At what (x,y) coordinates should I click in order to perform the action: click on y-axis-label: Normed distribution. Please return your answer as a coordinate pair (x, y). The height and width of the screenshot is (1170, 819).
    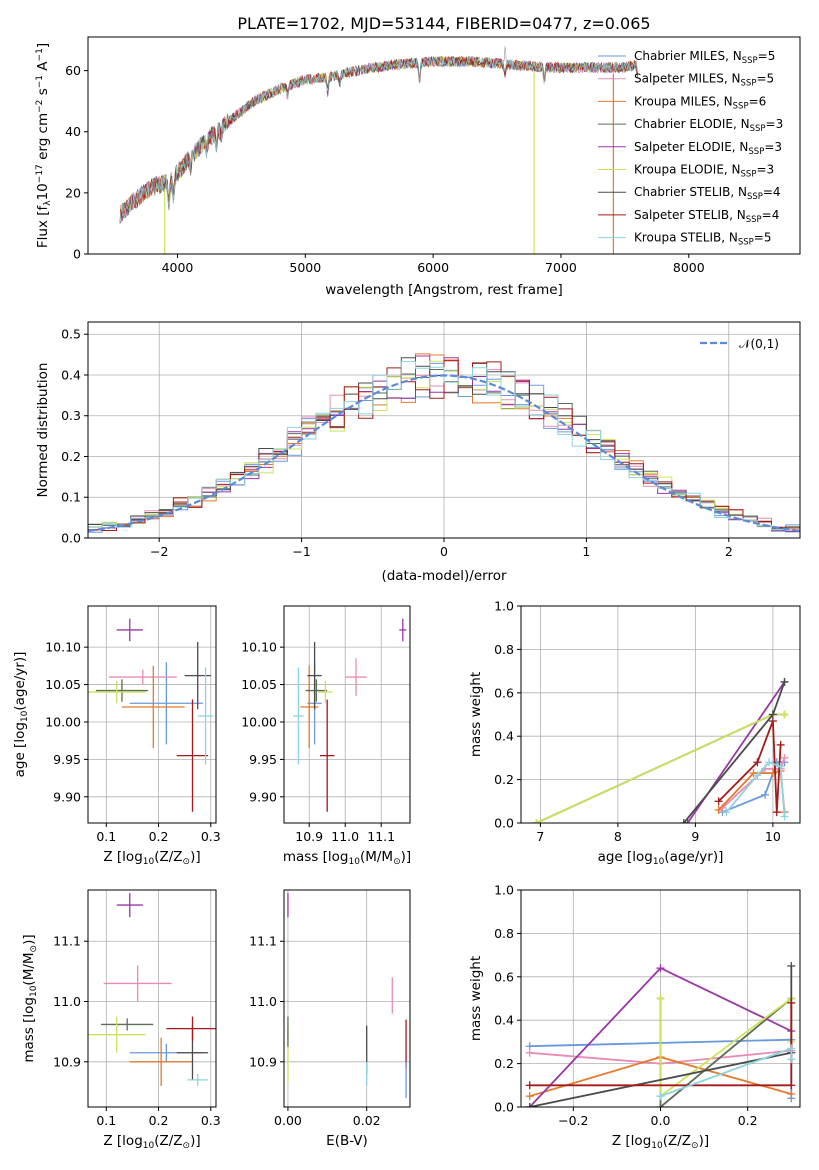
    Looking at the image, I should click on (43, 430).